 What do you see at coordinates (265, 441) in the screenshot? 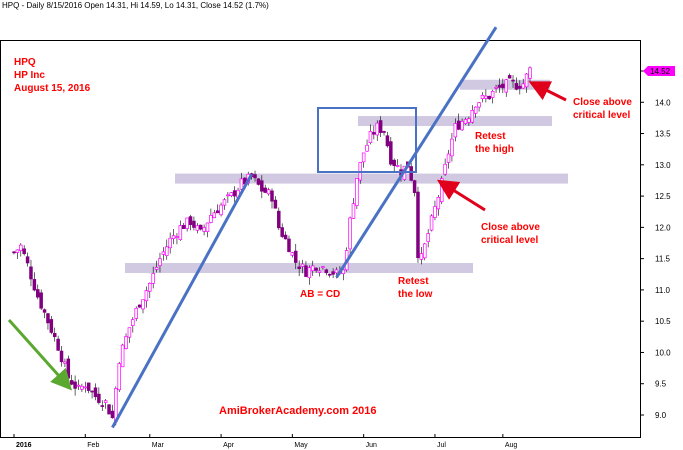
I see `x-axis: 2016 Feb Mar Apr May Jun Jul Aug` at bounding box center [265, 441].